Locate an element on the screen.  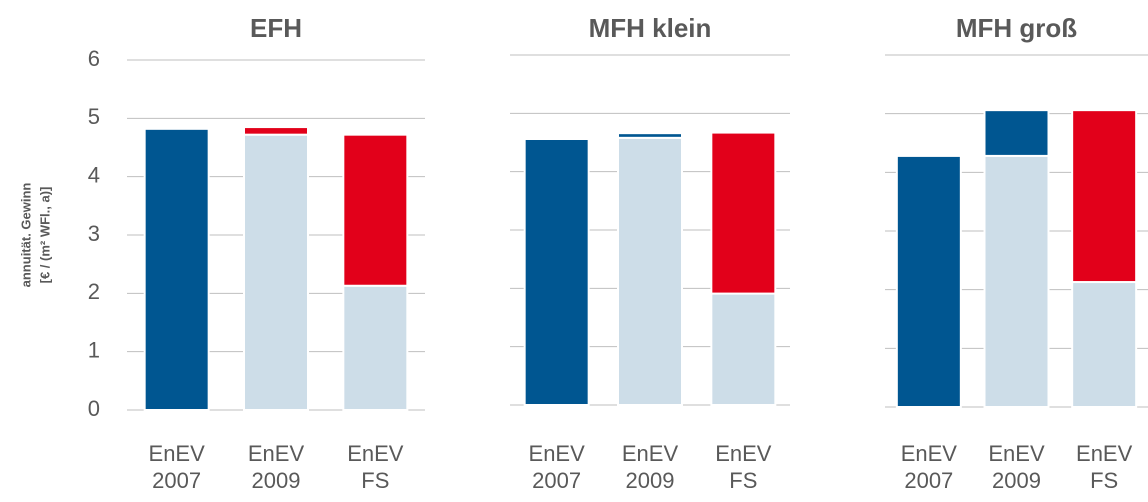
y-tick-label: 1 is located at coordinates (94, 349).